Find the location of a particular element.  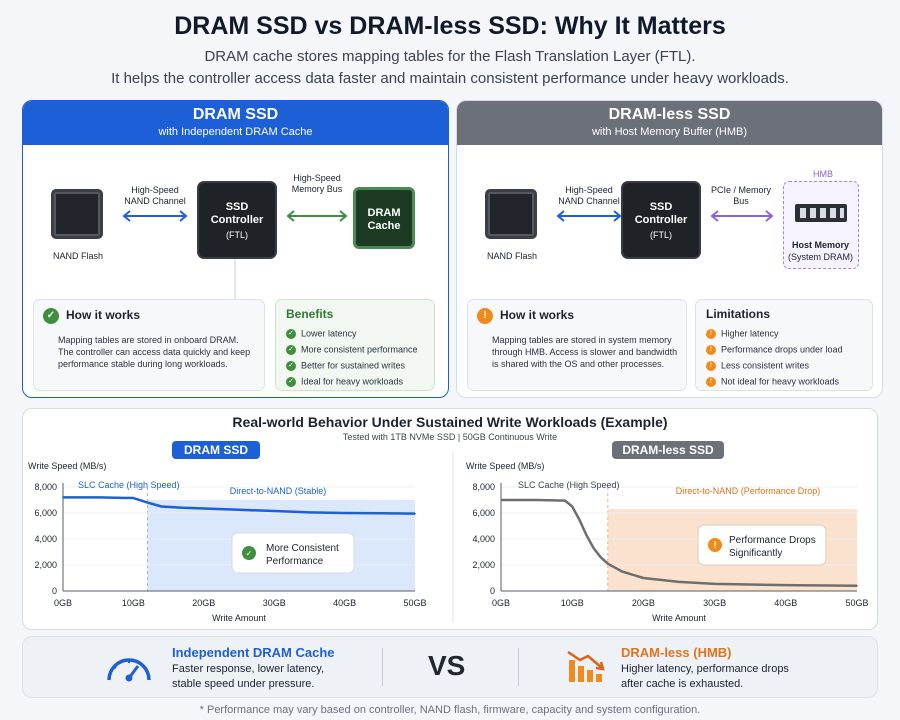

callout-line-1: Performance Drops is located at coordinates (772, 540).